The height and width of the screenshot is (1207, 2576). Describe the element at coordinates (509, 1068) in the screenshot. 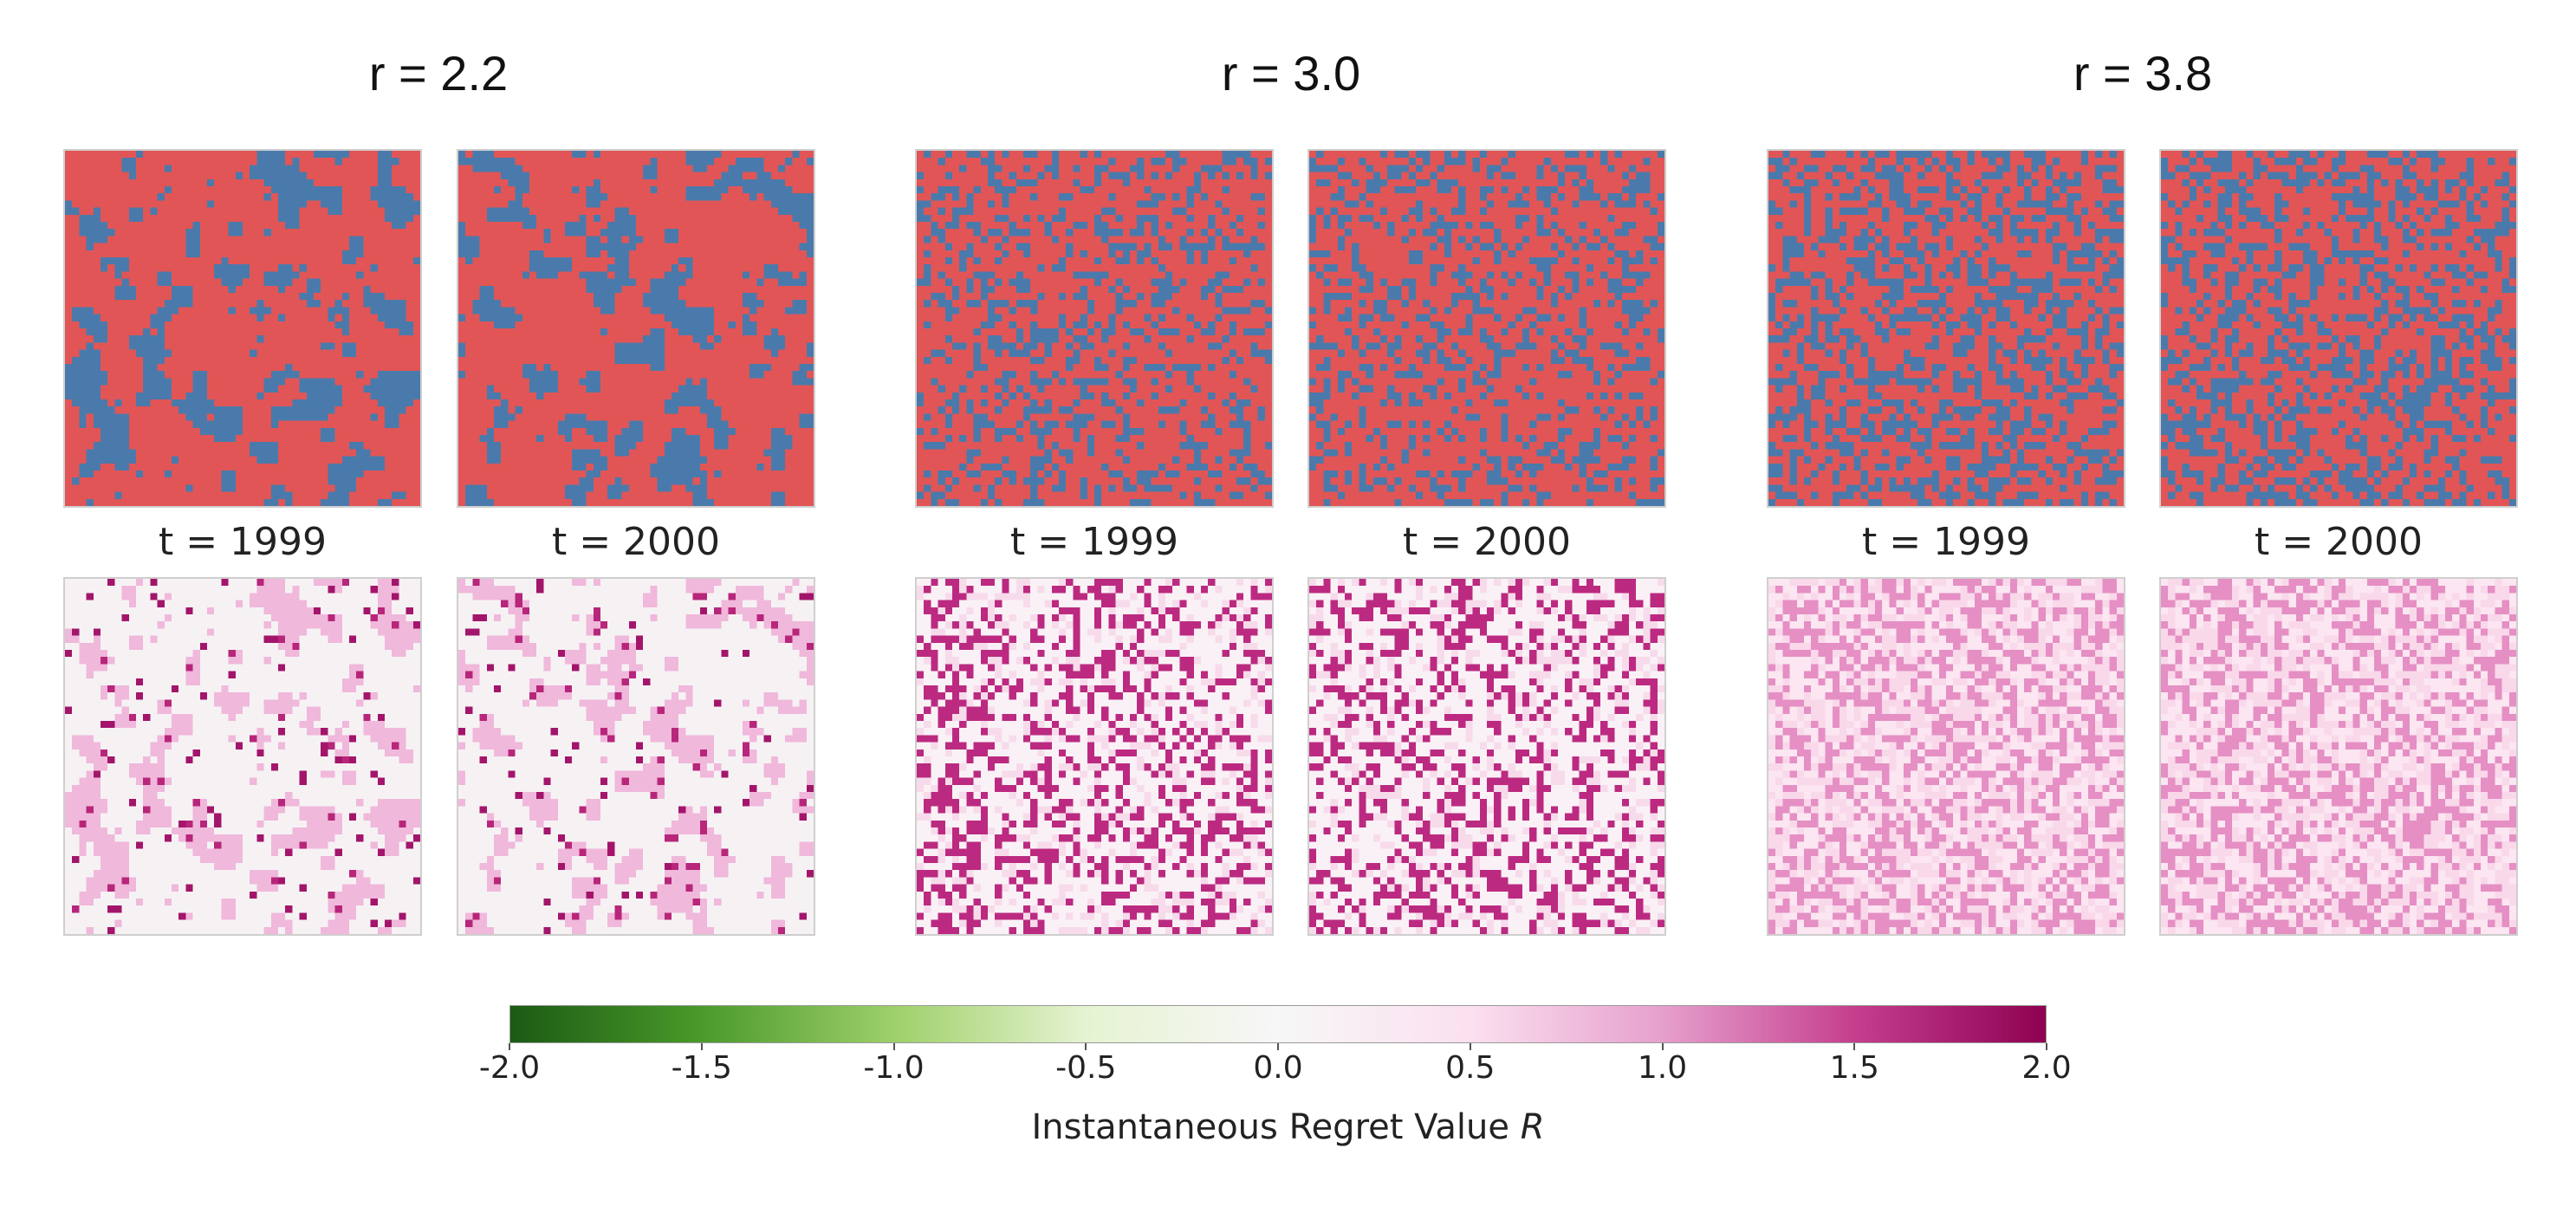

I see `colorbar-tick-label: -2.0` at that location.